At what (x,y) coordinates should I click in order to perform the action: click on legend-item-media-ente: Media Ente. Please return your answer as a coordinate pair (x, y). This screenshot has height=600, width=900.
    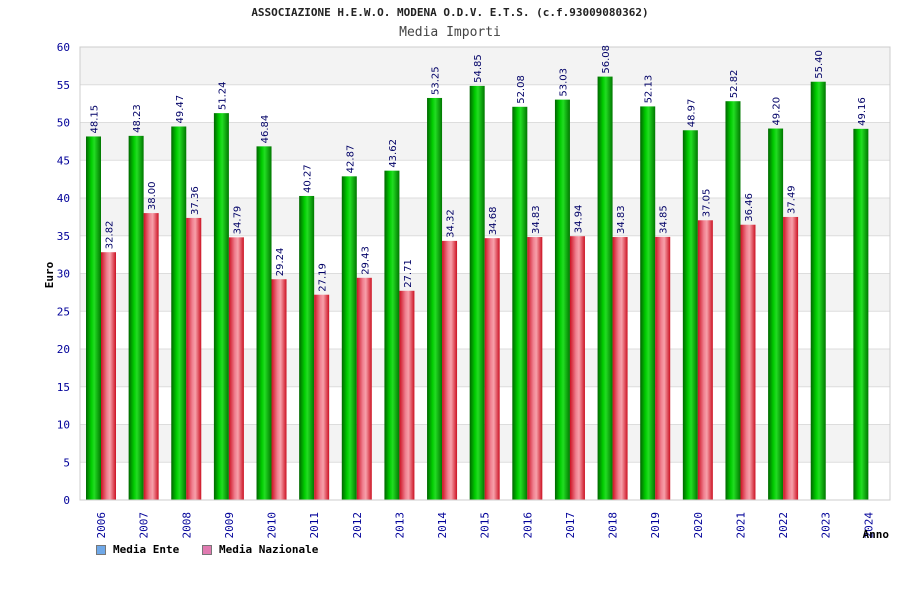
    Looking at the image, I should click on (137, 549).